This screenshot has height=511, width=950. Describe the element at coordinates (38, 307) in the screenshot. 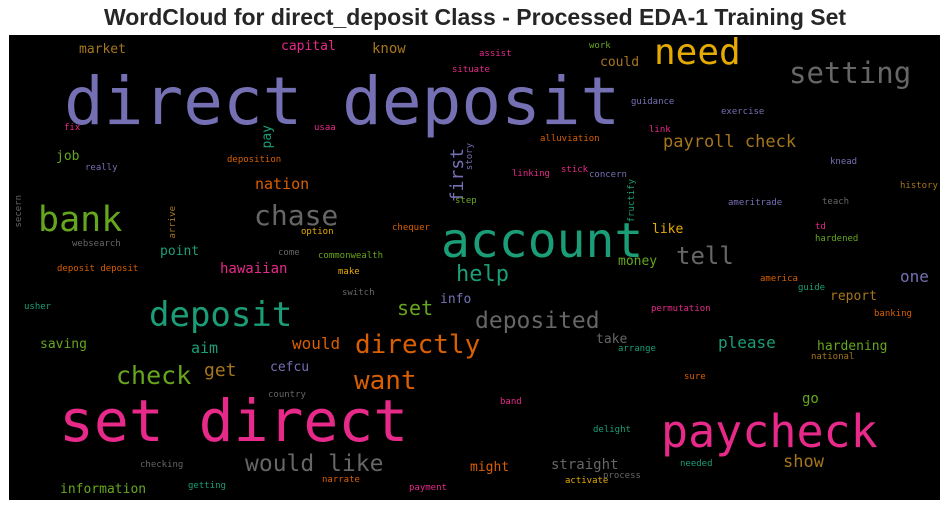

I see `word-usher: usher` at that location.